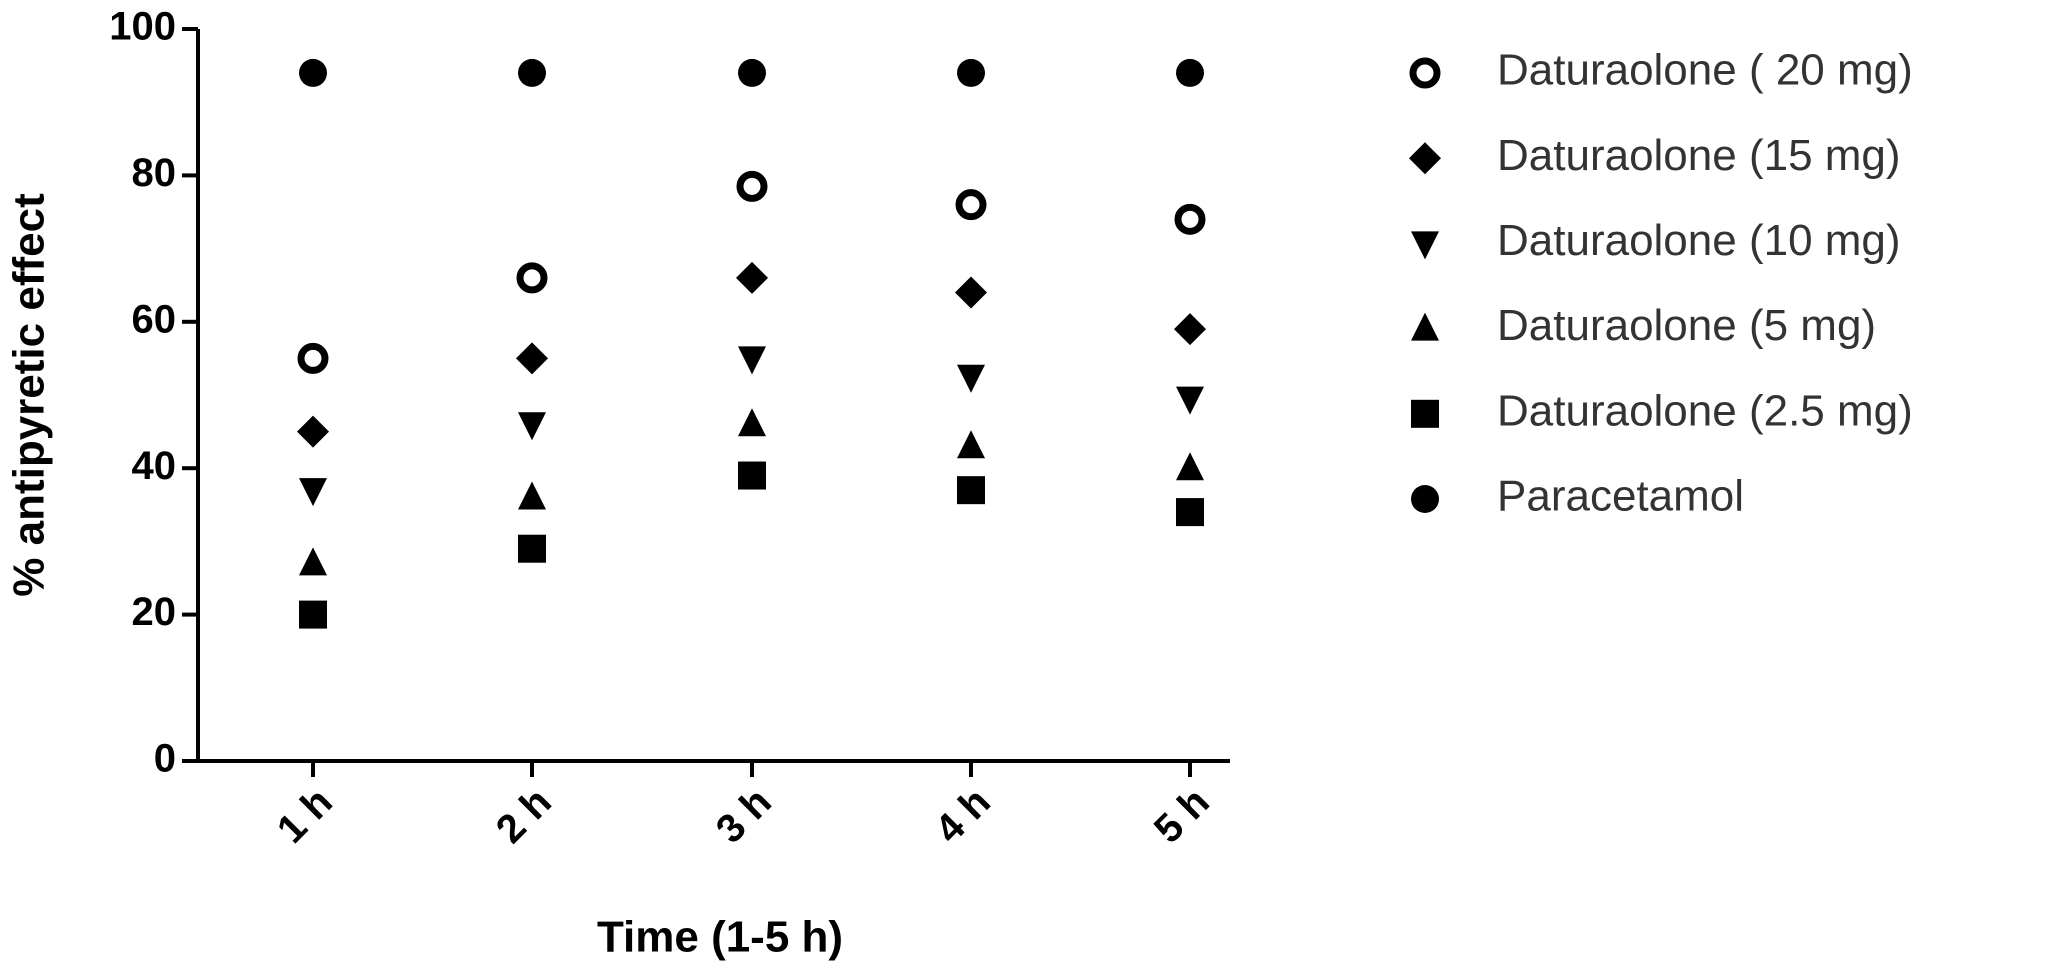 The width and height of the screenshot is (2067, 980). I want to click on y-tick-label: 100, so click(142, 27).